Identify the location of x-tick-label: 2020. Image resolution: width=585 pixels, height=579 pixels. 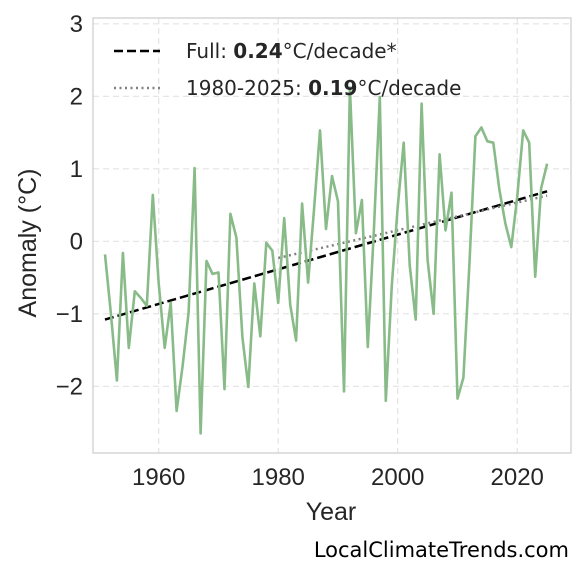
(517, 477).